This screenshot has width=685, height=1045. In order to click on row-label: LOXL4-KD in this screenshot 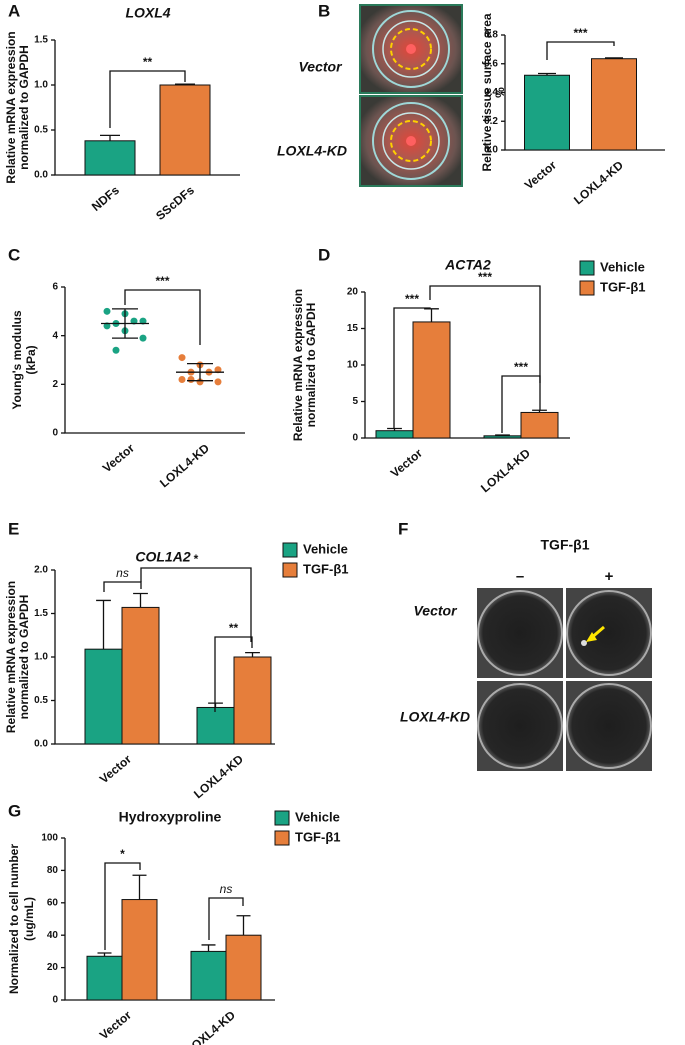, I will do `click(435, 717)`.